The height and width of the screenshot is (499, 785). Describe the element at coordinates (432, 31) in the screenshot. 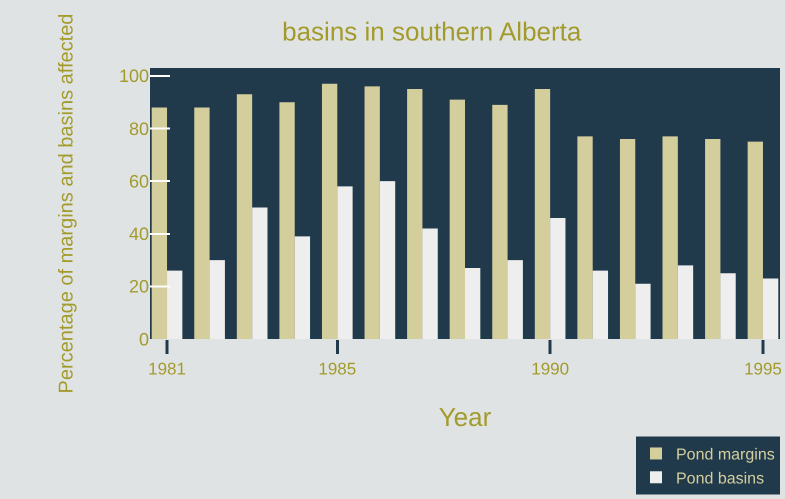

I see `chart-title: basins in southern Alberta` at that location.